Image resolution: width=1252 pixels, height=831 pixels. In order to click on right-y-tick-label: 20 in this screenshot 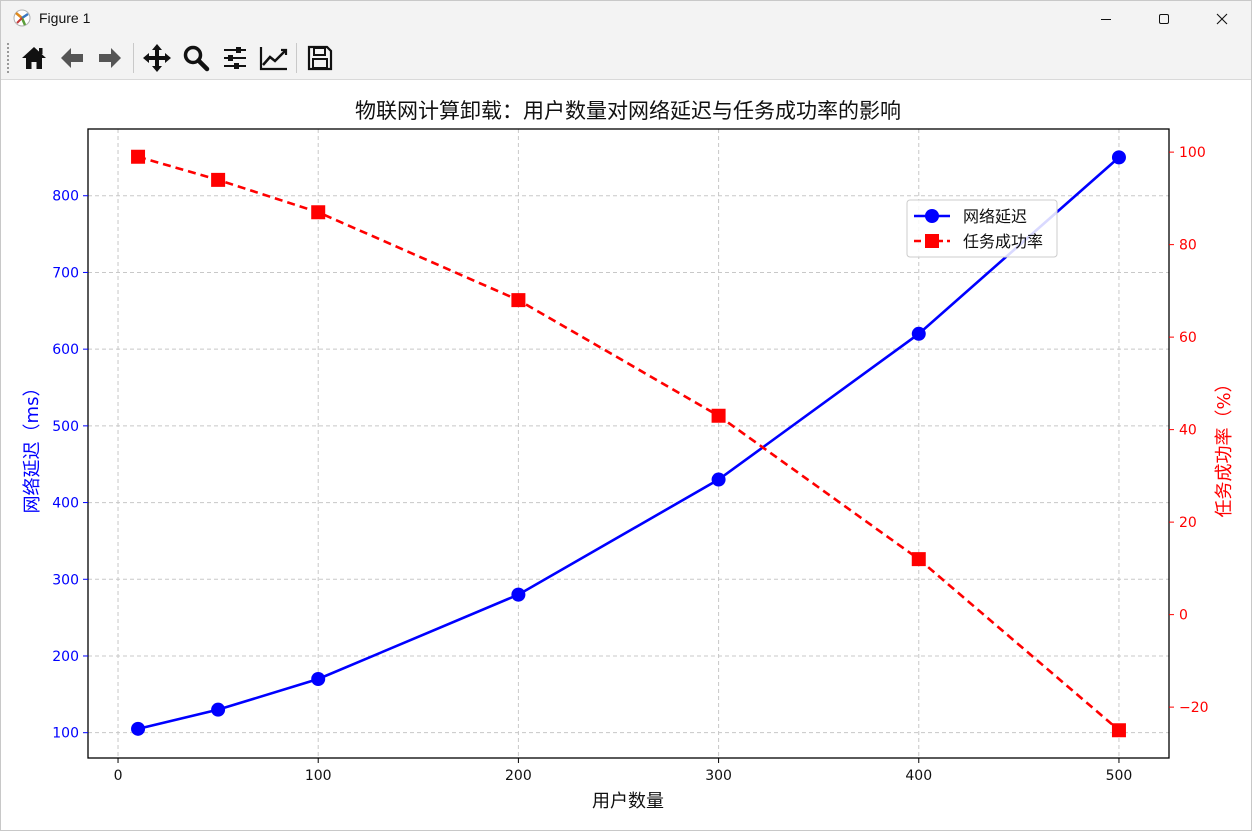, I will do `click(1188, 523)`.